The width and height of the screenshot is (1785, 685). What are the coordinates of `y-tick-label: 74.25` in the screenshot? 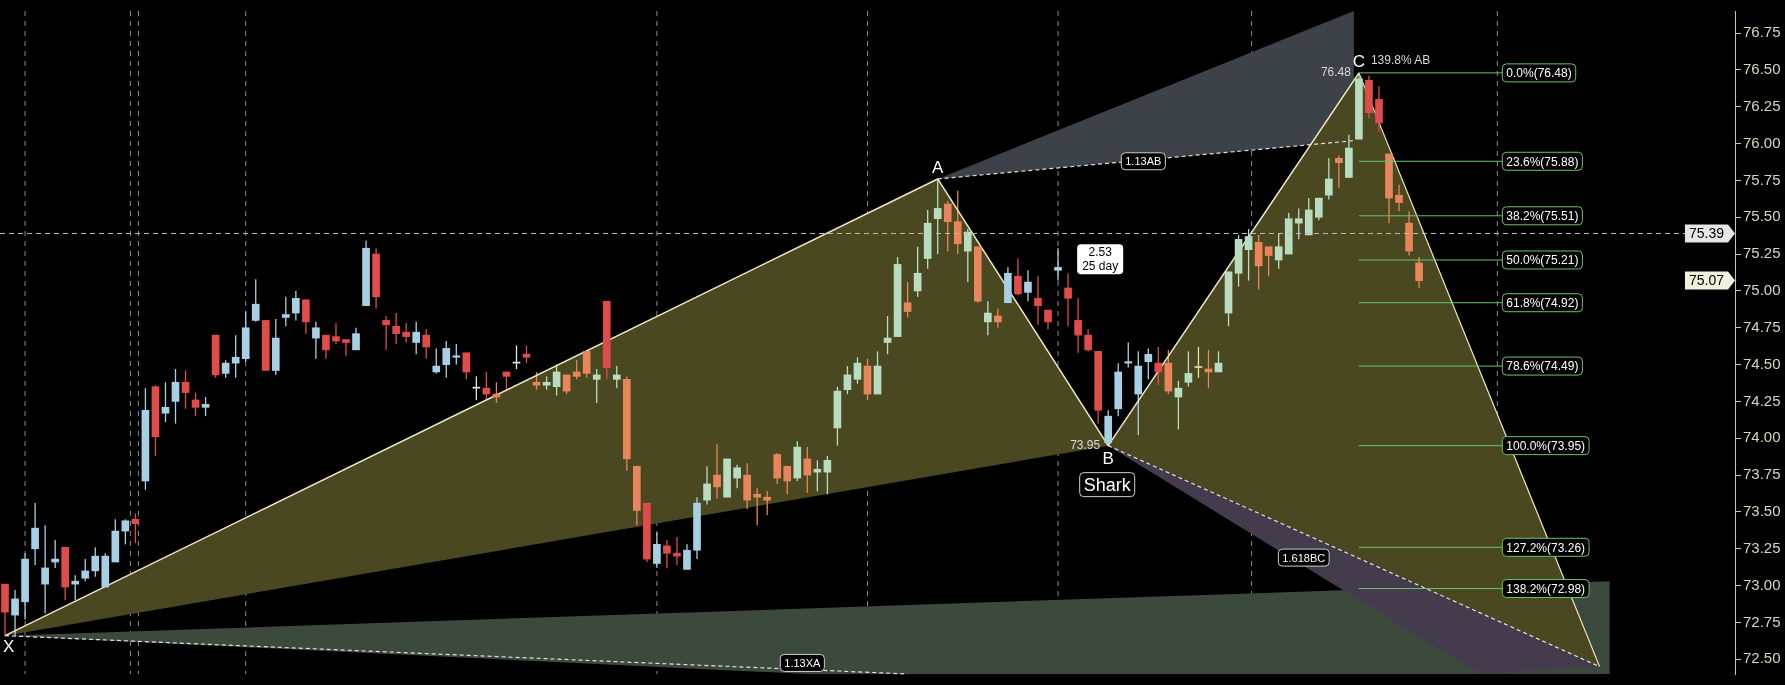 It's located at (1762, 400).